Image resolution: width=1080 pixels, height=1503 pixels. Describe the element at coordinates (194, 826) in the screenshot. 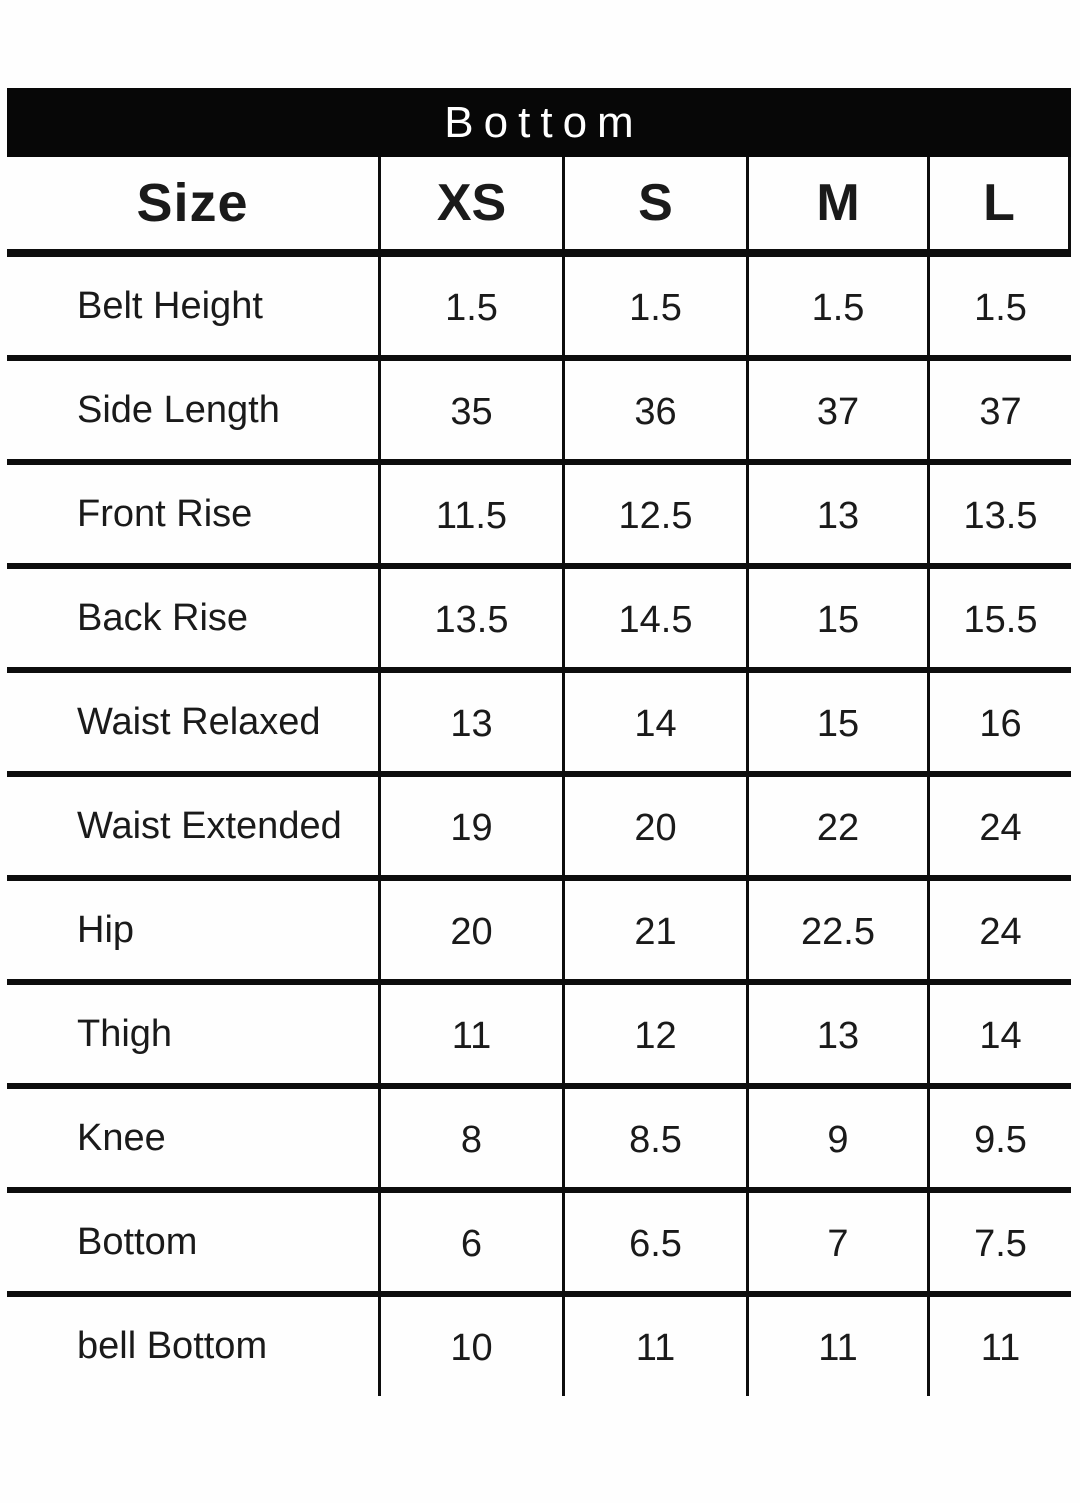

I see `measurement-label: Waist Extended` at that location.